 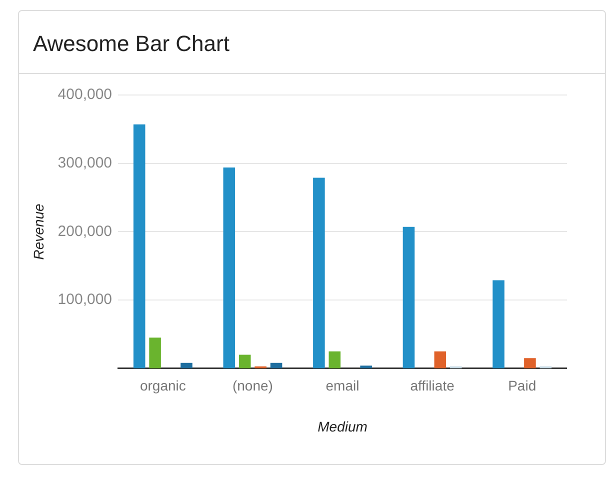 I want to click on y-tick-label: 200,000, so click(x=85, y=231).